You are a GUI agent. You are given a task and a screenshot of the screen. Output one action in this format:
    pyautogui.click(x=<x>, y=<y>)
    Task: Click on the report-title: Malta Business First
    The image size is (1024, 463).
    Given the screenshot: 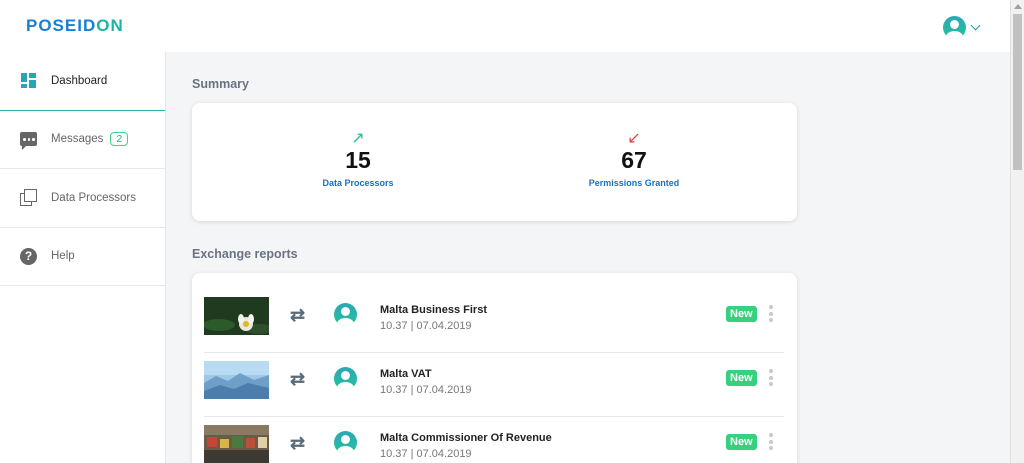 What is the action you would take?
    pyautogui.click(x=433, y=310)
    